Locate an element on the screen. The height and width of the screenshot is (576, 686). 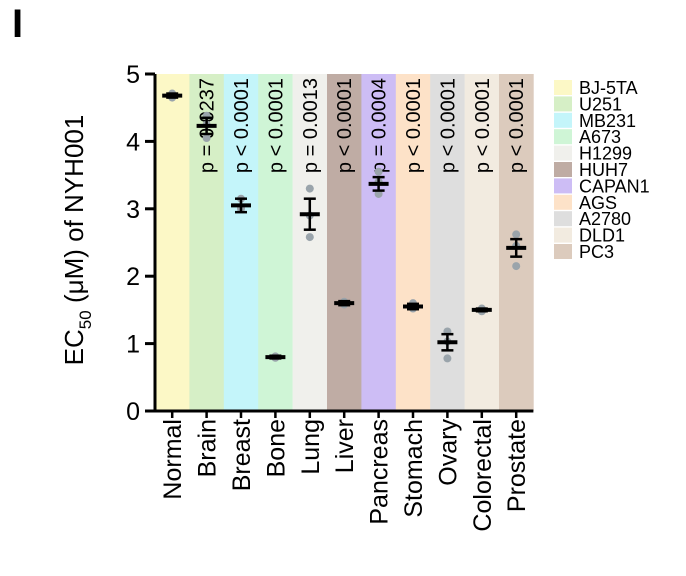
x-tick-label: Bone is located at coordinates (276, 448).